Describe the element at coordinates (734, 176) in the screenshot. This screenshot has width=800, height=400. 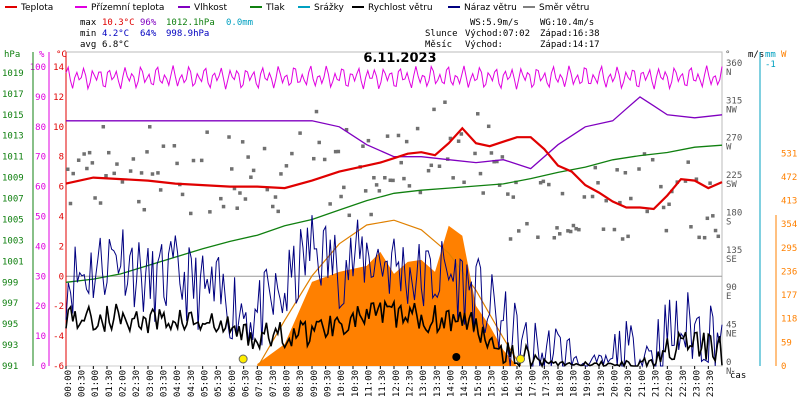
I see `winddir-tick-label: 225` at that location.